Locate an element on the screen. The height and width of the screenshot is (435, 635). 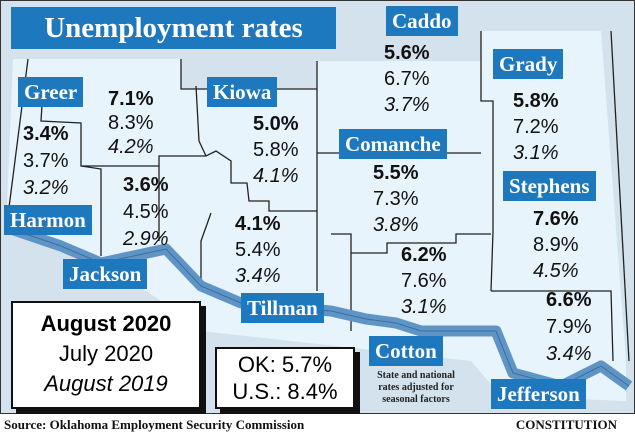
rate-aug-2019: 4.5% is located at coordinates (556, 271).